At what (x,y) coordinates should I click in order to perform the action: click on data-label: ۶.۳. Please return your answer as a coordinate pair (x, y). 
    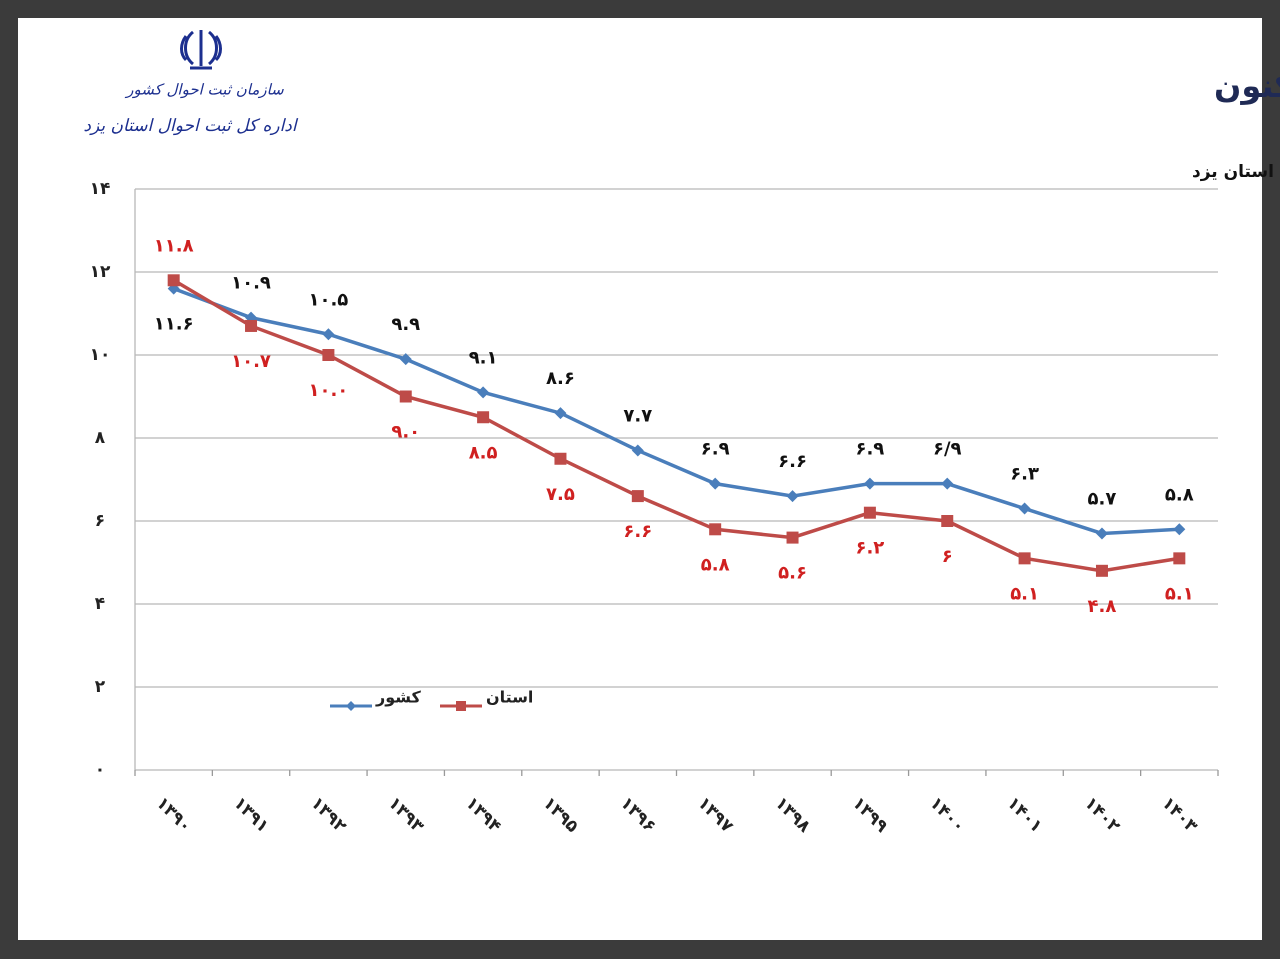
    Looking at the image, I should click on (1024, 474).